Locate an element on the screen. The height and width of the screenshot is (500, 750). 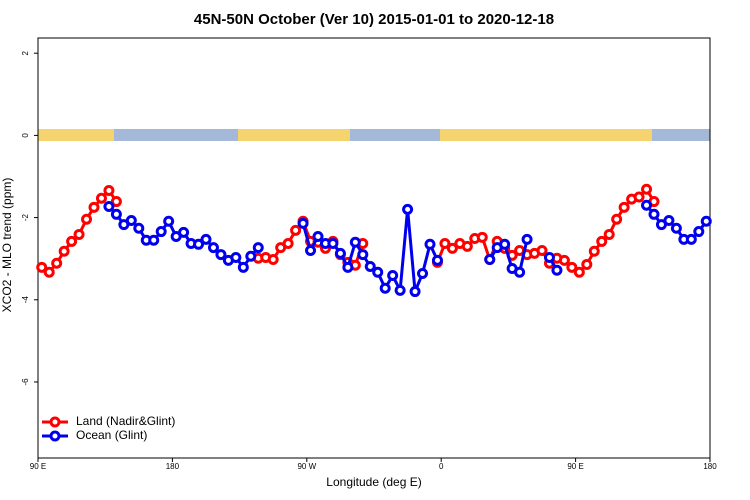
x-axis-label: Longitude (deg E) is located at coordinates (373, 482).